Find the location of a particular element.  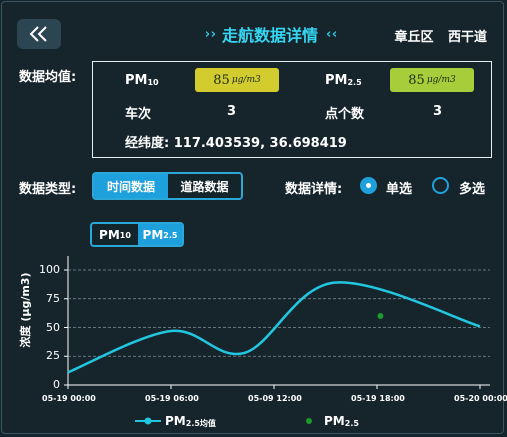

trips-label: 车次 is located at coordinates (138, 114).